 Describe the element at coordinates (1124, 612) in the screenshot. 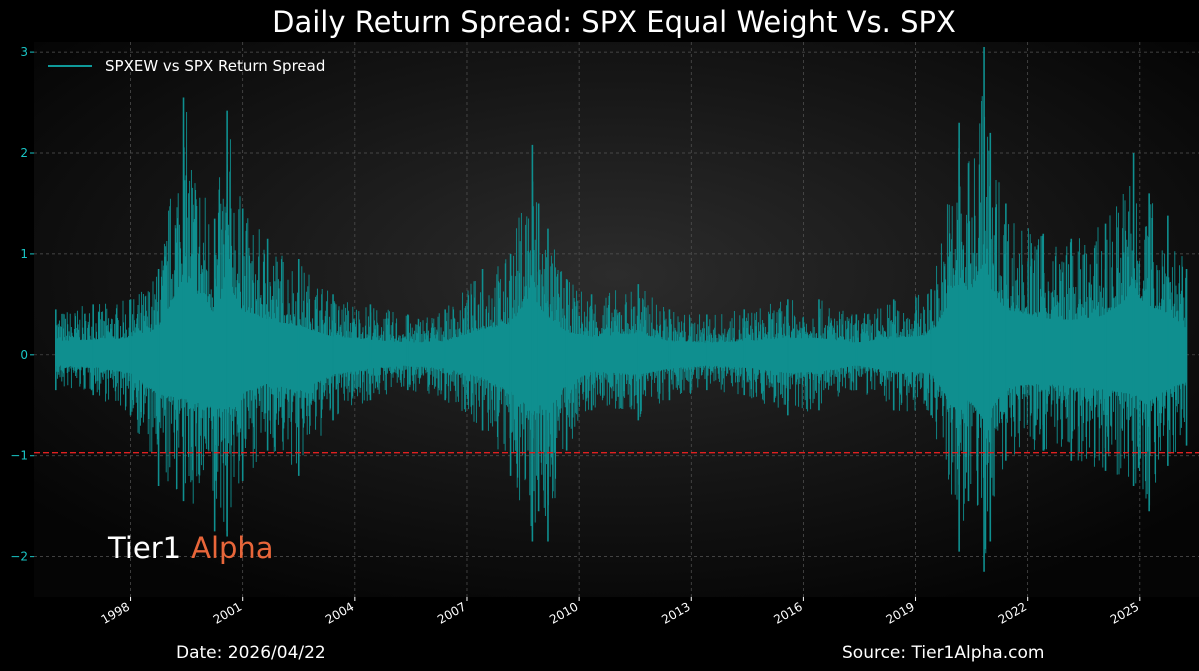

I see `x-tick-label: 2025` at that location.